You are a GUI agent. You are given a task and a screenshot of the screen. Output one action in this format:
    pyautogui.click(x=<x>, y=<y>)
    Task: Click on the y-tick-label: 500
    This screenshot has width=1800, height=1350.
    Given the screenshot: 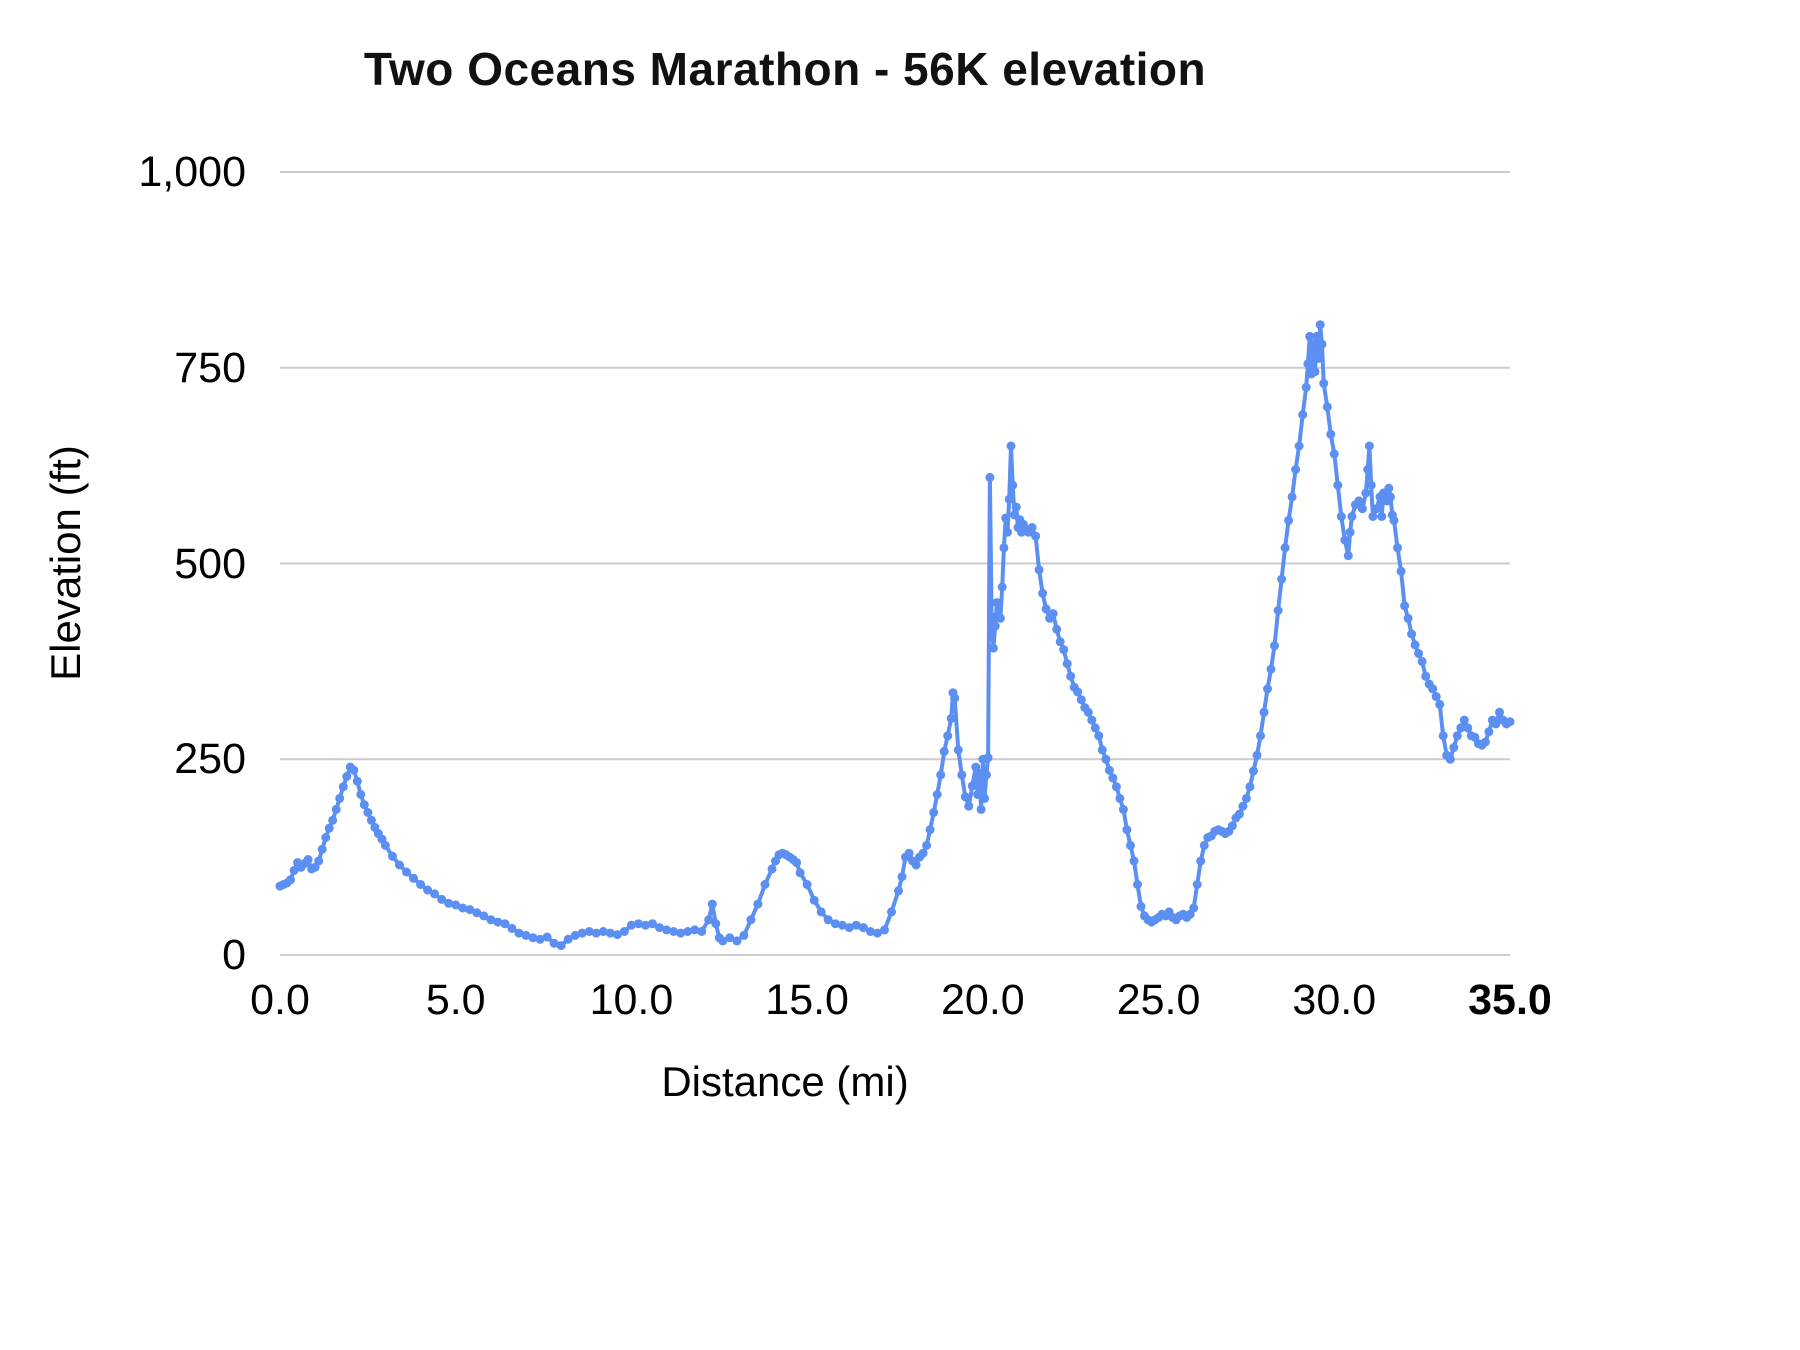 What is the action you would take?
    pyautogui.click(x=210, y=563)
    